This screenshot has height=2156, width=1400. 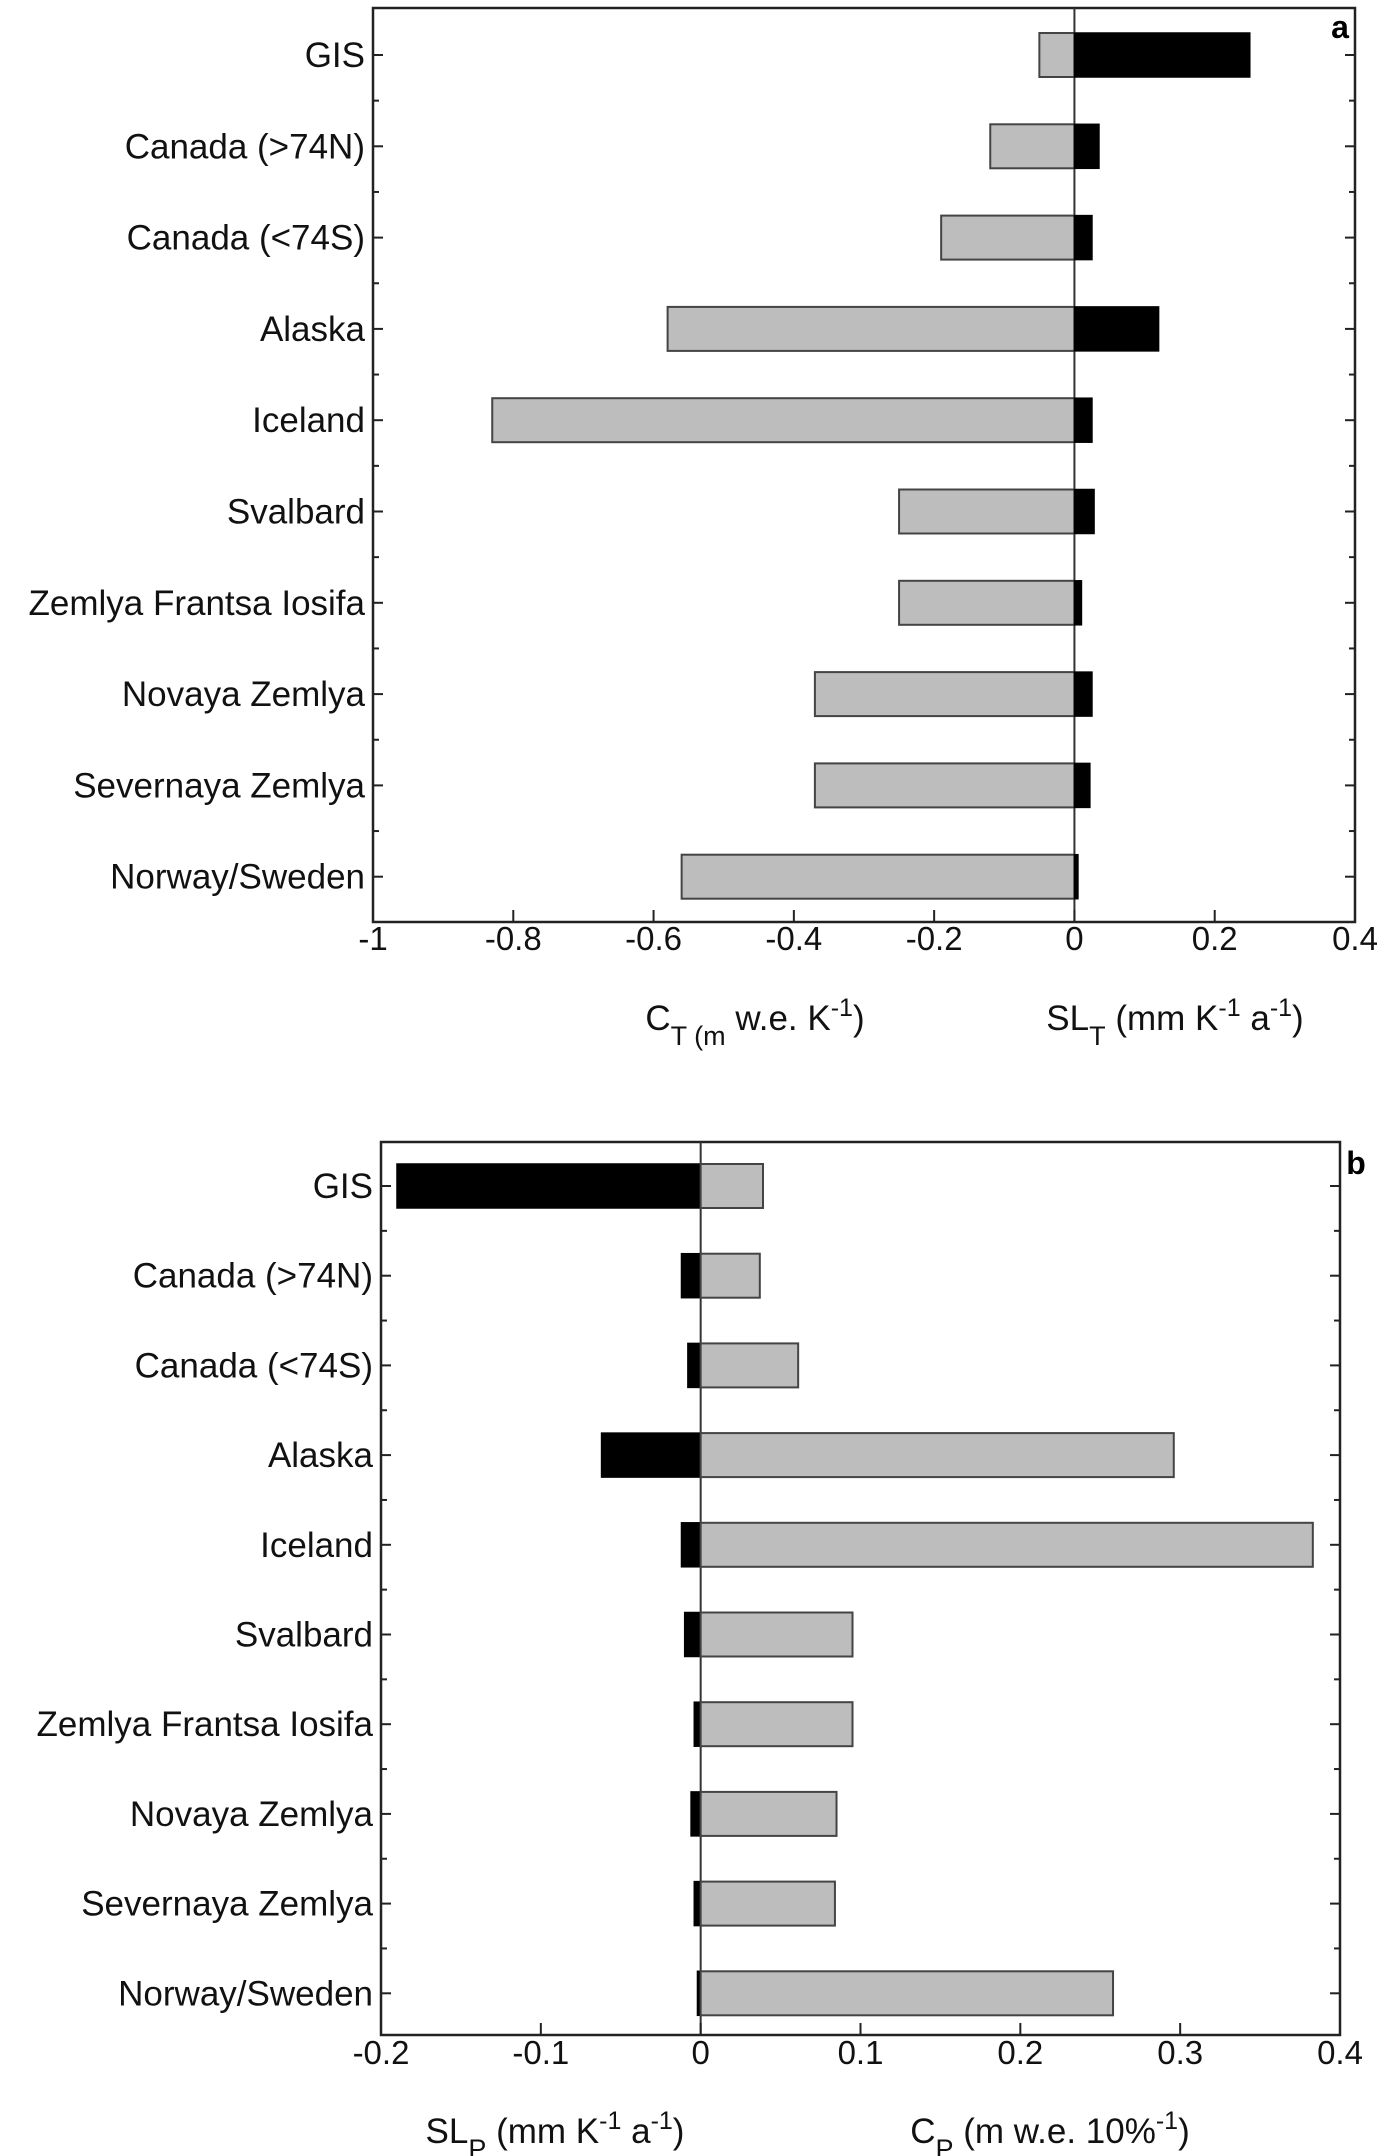 What do you see at coordinates (372, 938) in the screenshot?
I see `x-tick-label: -1` at bounding box center [372, 938].